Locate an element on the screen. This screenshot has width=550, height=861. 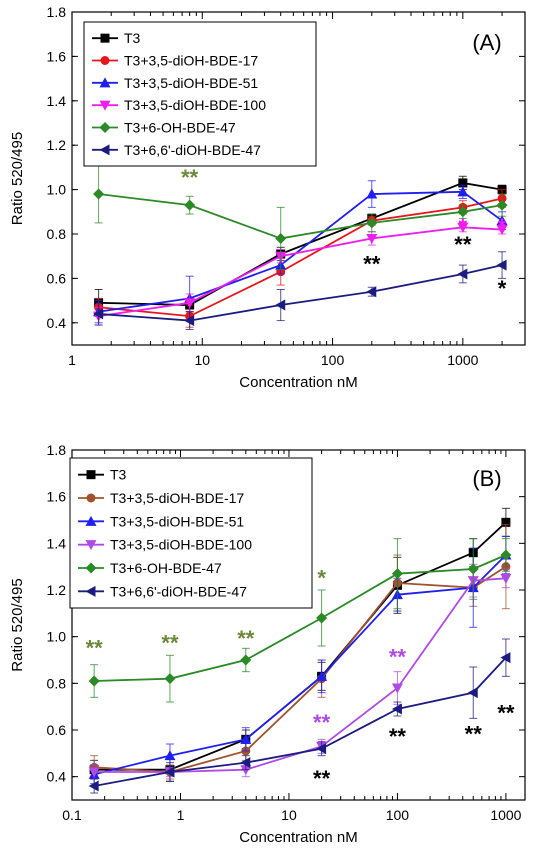
panel-a-y-tick-label: 1.2 is located at coordinates (57, 145).